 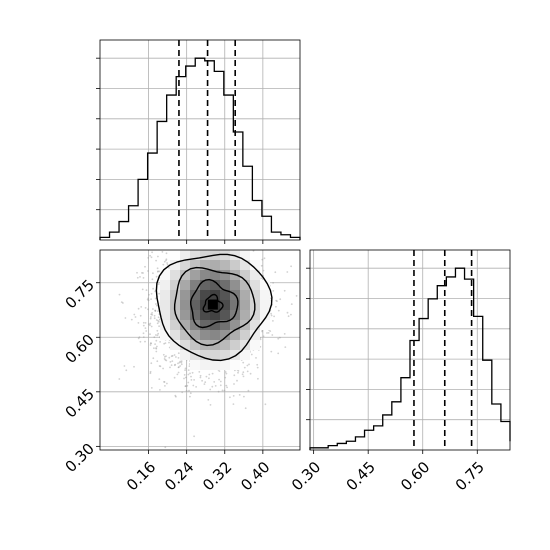 What do you see at coordinates (200, 148) in the screenshot?
I see `hist-x-step` at bounding box center [200, 148].